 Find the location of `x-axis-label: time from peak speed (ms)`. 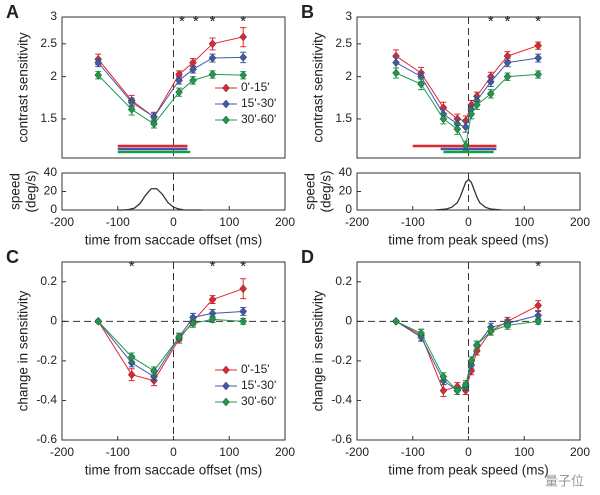

x-axis-label: time from peak speed (ms) is located at coordinates (468, 240).